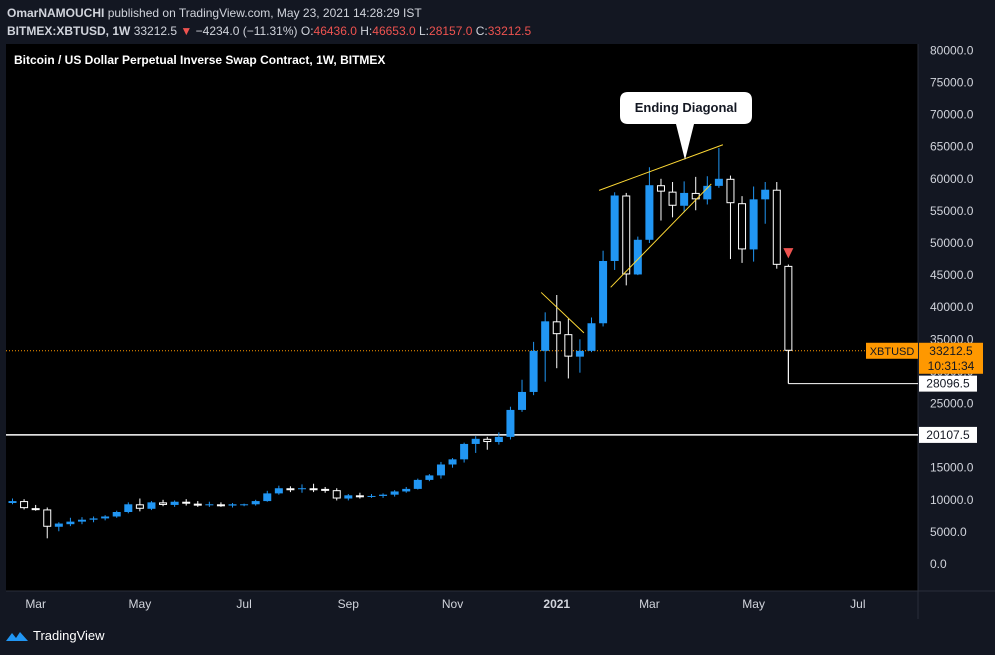  Describe the element at coordinates (686, 126) in the screenshot. I see `ending-diagonal-callout: Ending Diagonal` at that location.